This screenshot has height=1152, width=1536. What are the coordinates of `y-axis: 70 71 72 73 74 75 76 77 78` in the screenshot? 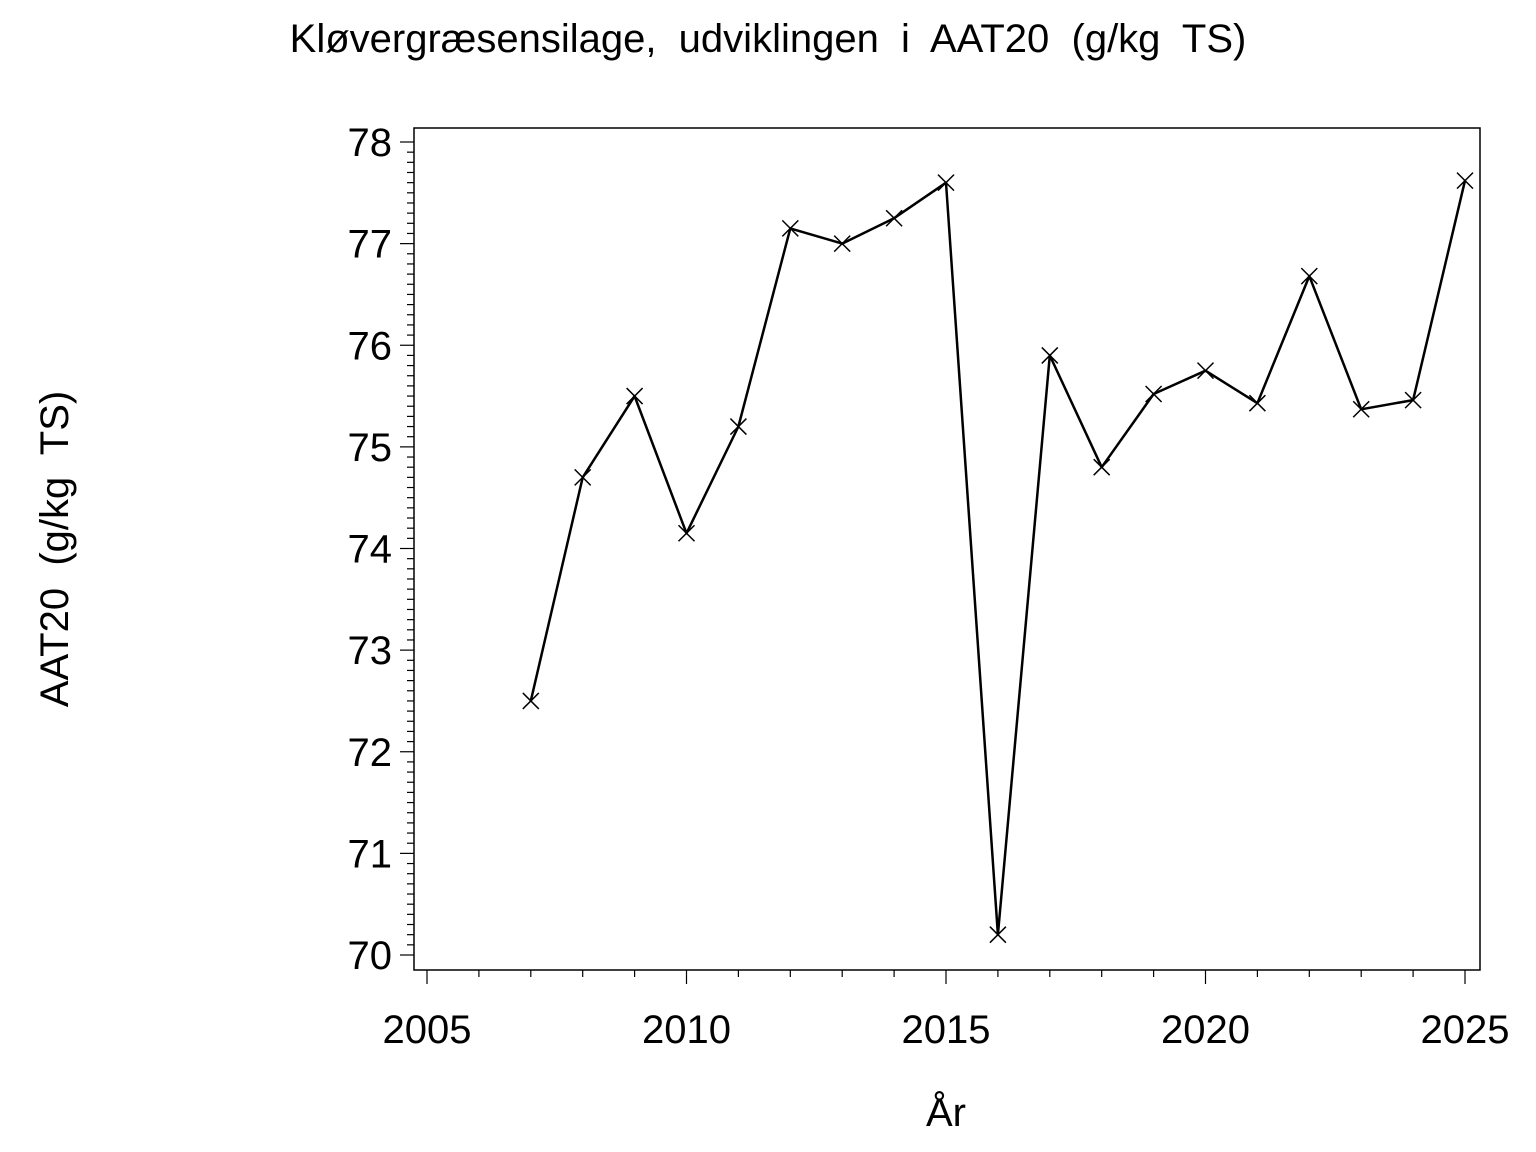 It's located at (381, 549).